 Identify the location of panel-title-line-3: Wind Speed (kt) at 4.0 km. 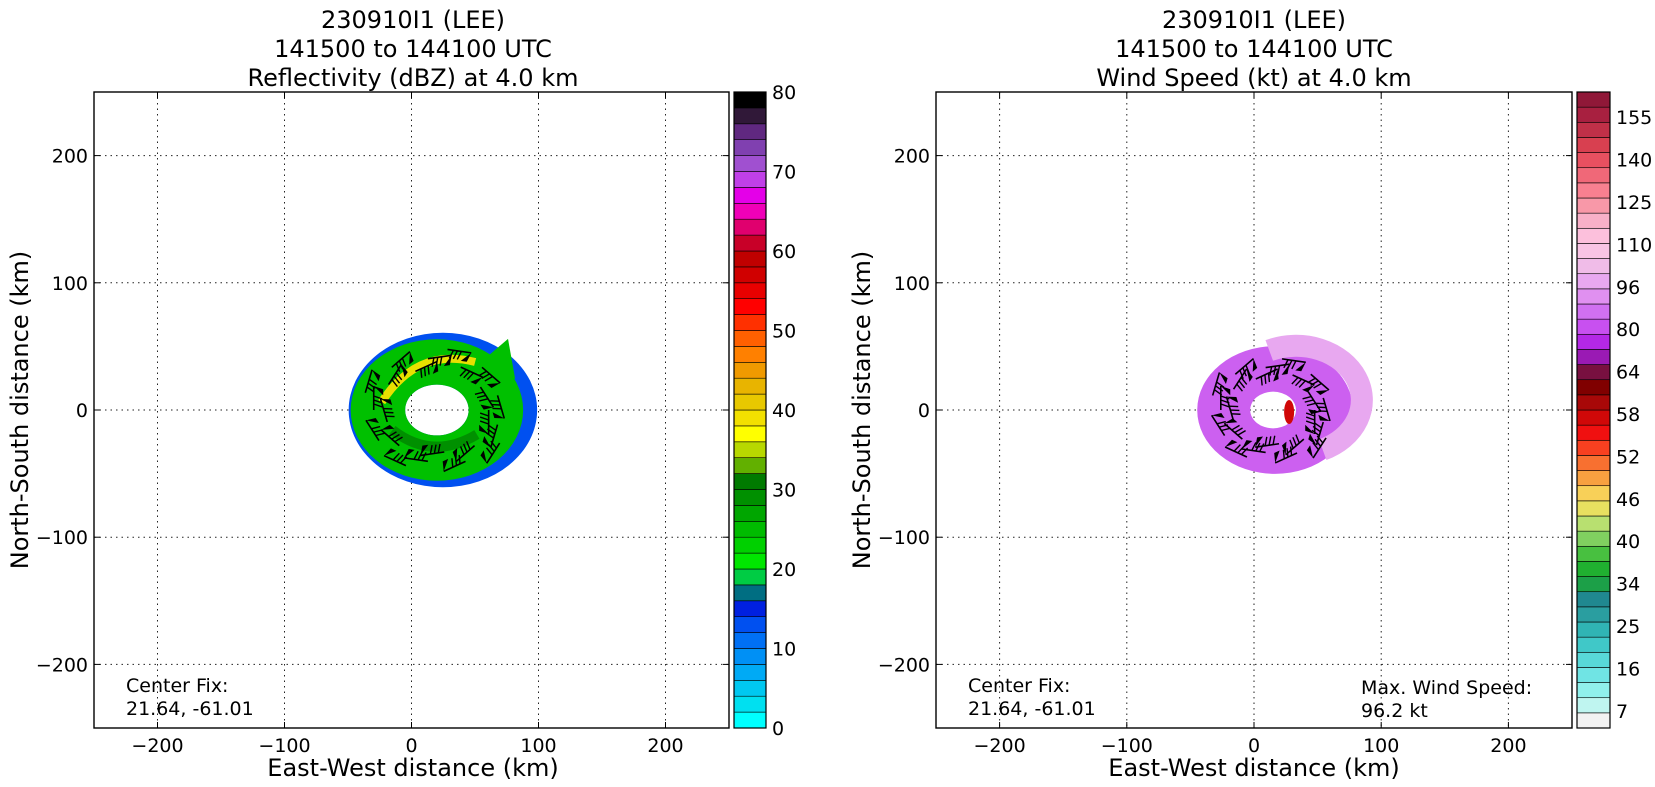
(1253, 78).